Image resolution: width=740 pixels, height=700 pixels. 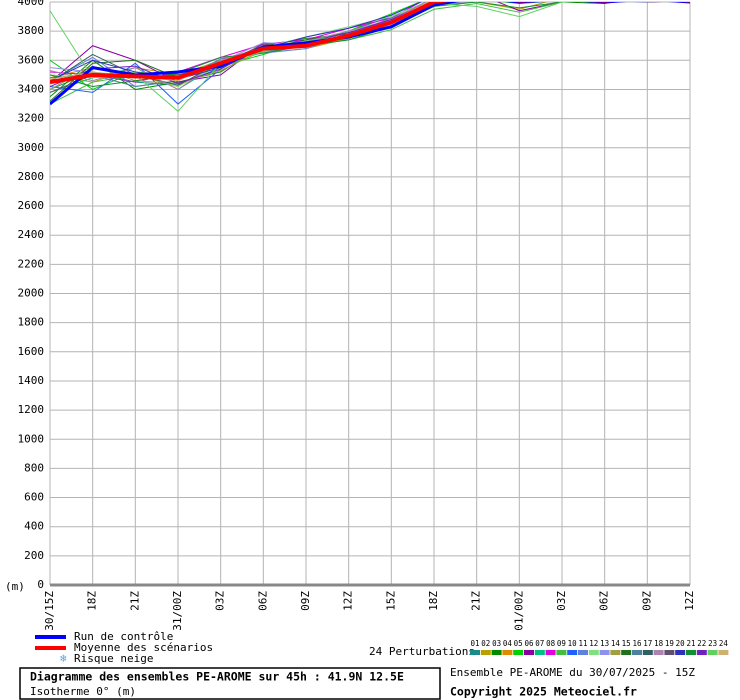 What do you see at coordinates (31, 322) in the screenshot?
I see `y-tick-label: 1800` at bounding box center [31, 322].